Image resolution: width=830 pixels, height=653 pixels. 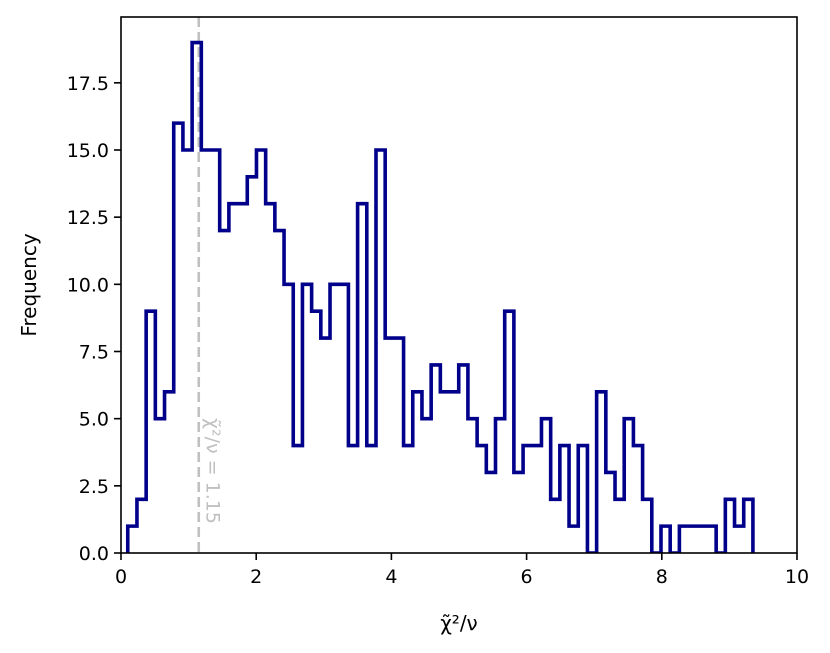 What do you see at coordinates (29, 284) in the screenshot?
I see `y-axis-label: Frequency` at bounding box center [29, 284].